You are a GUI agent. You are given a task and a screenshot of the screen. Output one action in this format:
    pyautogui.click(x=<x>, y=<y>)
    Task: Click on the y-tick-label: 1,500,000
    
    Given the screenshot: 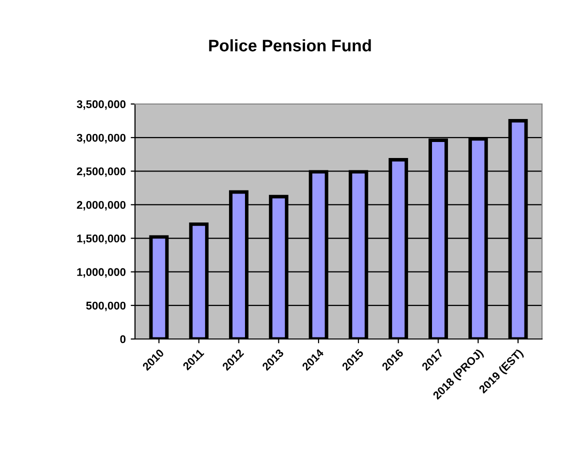 What is the action you would take?
    pyautogui.click(x=101, y=239)
    